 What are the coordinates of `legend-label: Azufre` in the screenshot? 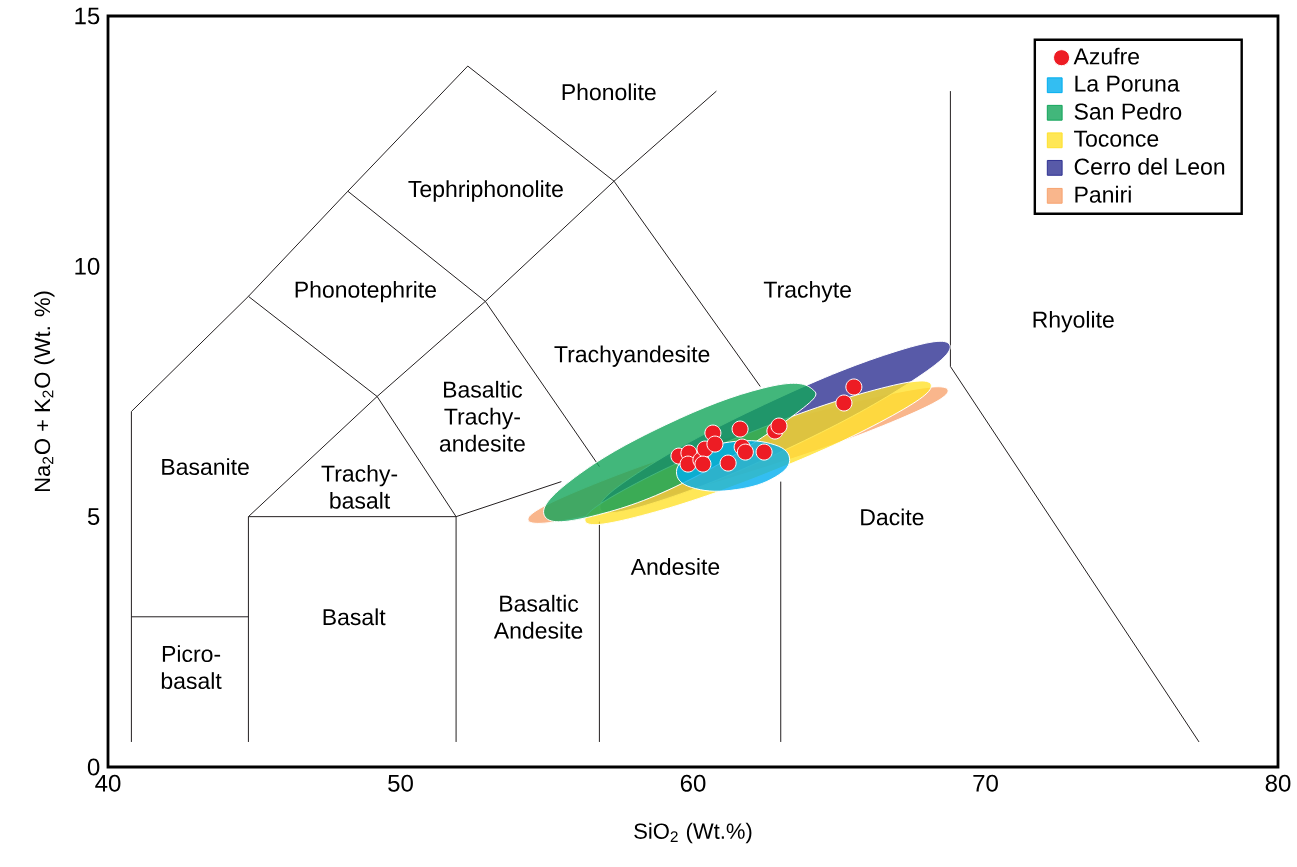 It's located at (1106, 56).